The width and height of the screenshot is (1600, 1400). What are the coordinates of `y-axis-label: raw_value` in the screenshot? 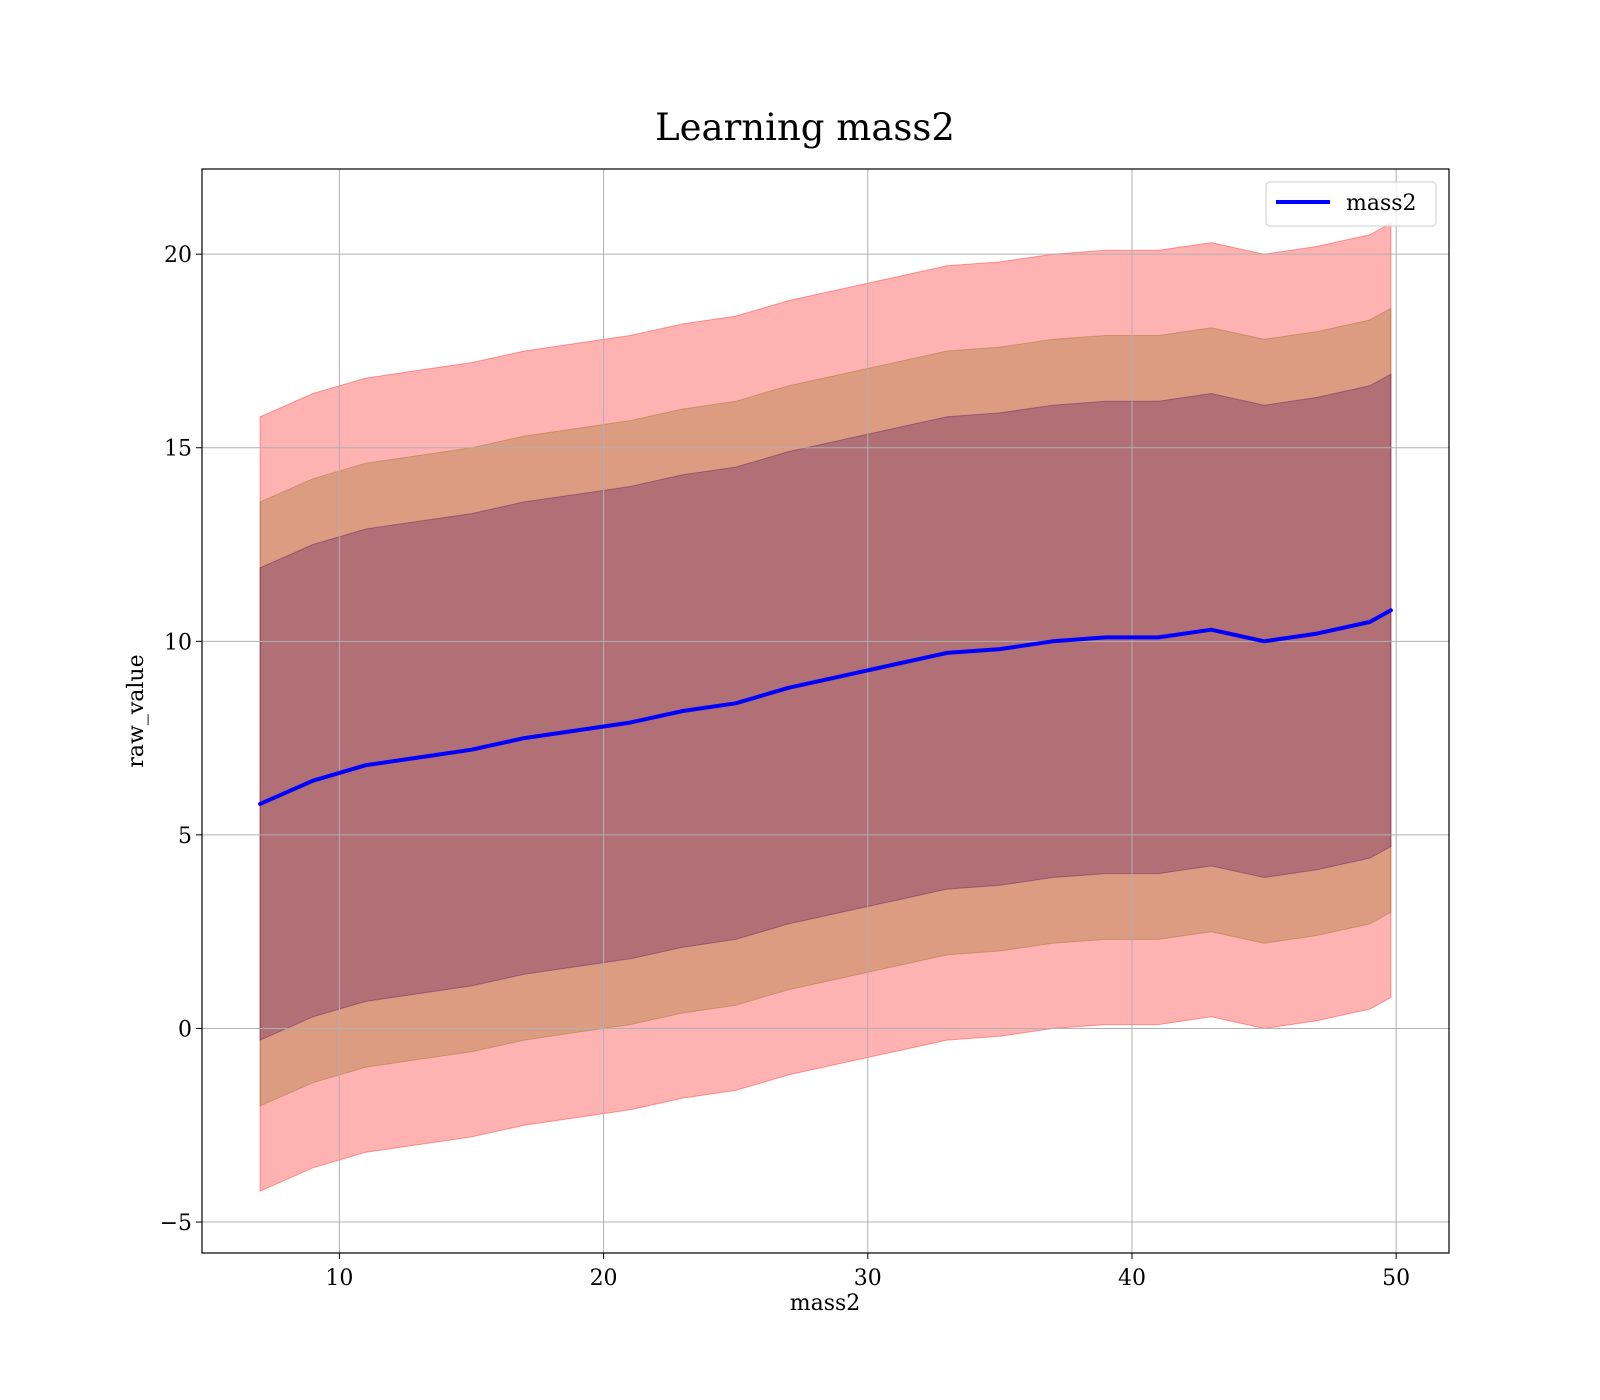 It's located at (136, 710).